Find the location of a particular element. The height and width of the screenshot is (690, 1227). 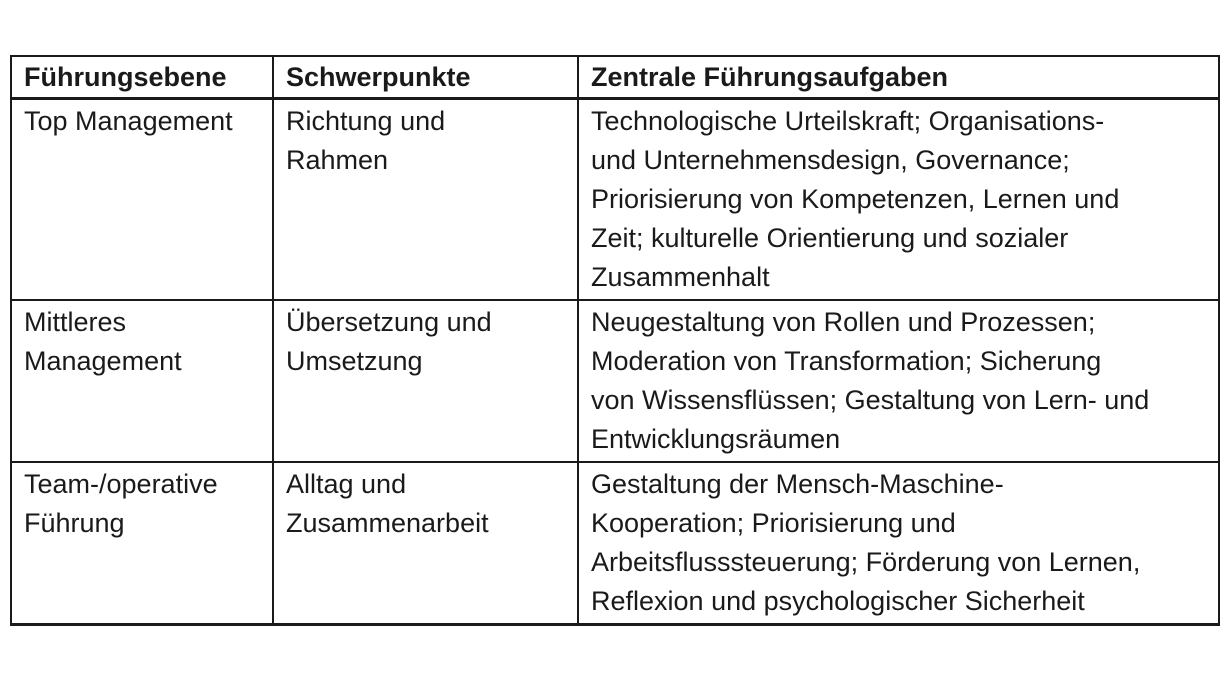

header-cell-schwerpunkte: Schwerpunkte is located at coordinates (425, 77).